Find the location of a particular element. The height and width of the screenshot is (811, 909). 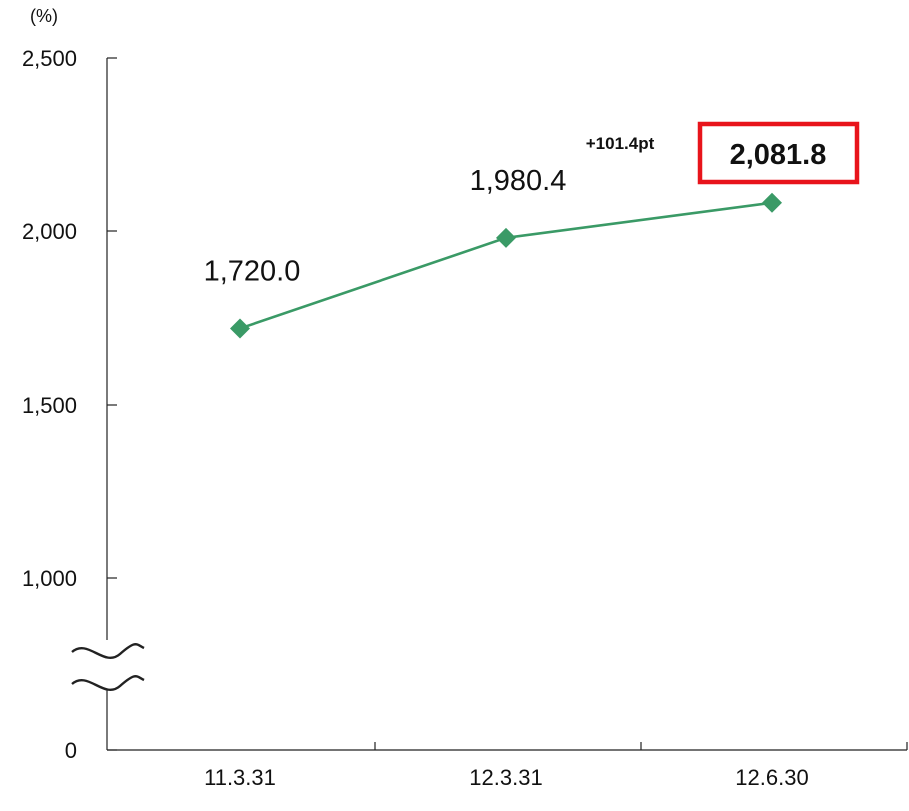

y-tick-1000: 1,000 is located at coordinates (69, 578).